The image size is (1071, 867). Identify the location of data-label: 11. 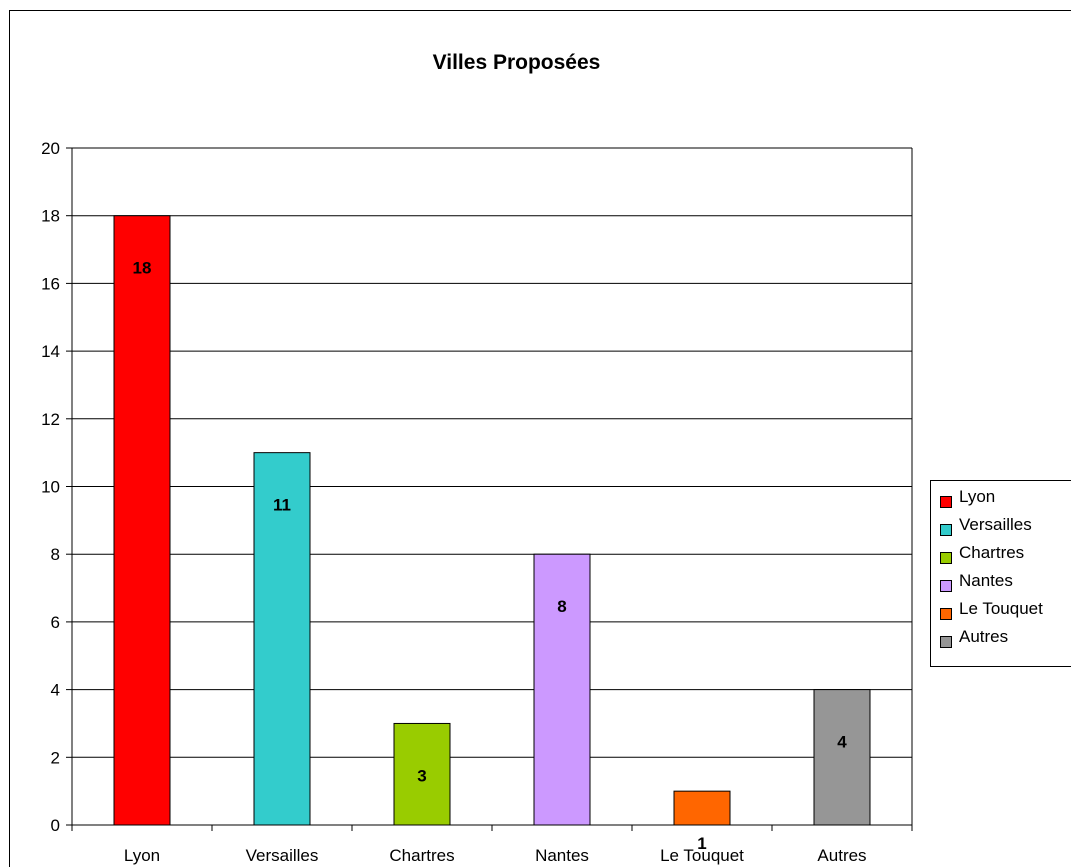
(282, 505).